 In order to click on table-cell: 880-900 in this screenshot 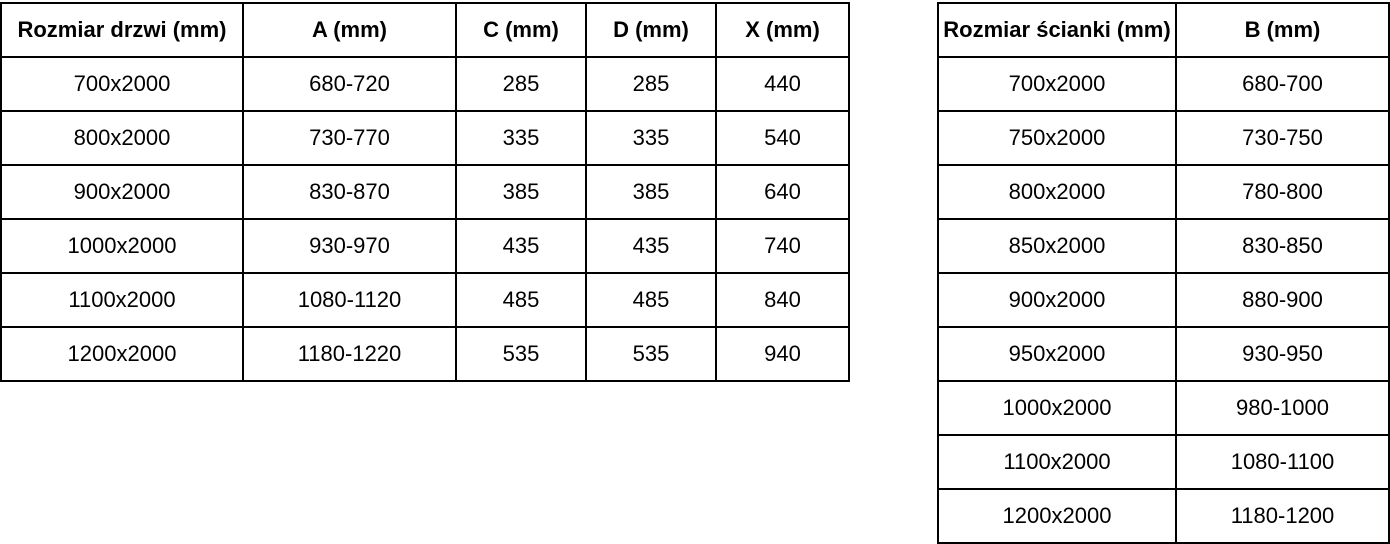, I will do `click(1282, 300)`.